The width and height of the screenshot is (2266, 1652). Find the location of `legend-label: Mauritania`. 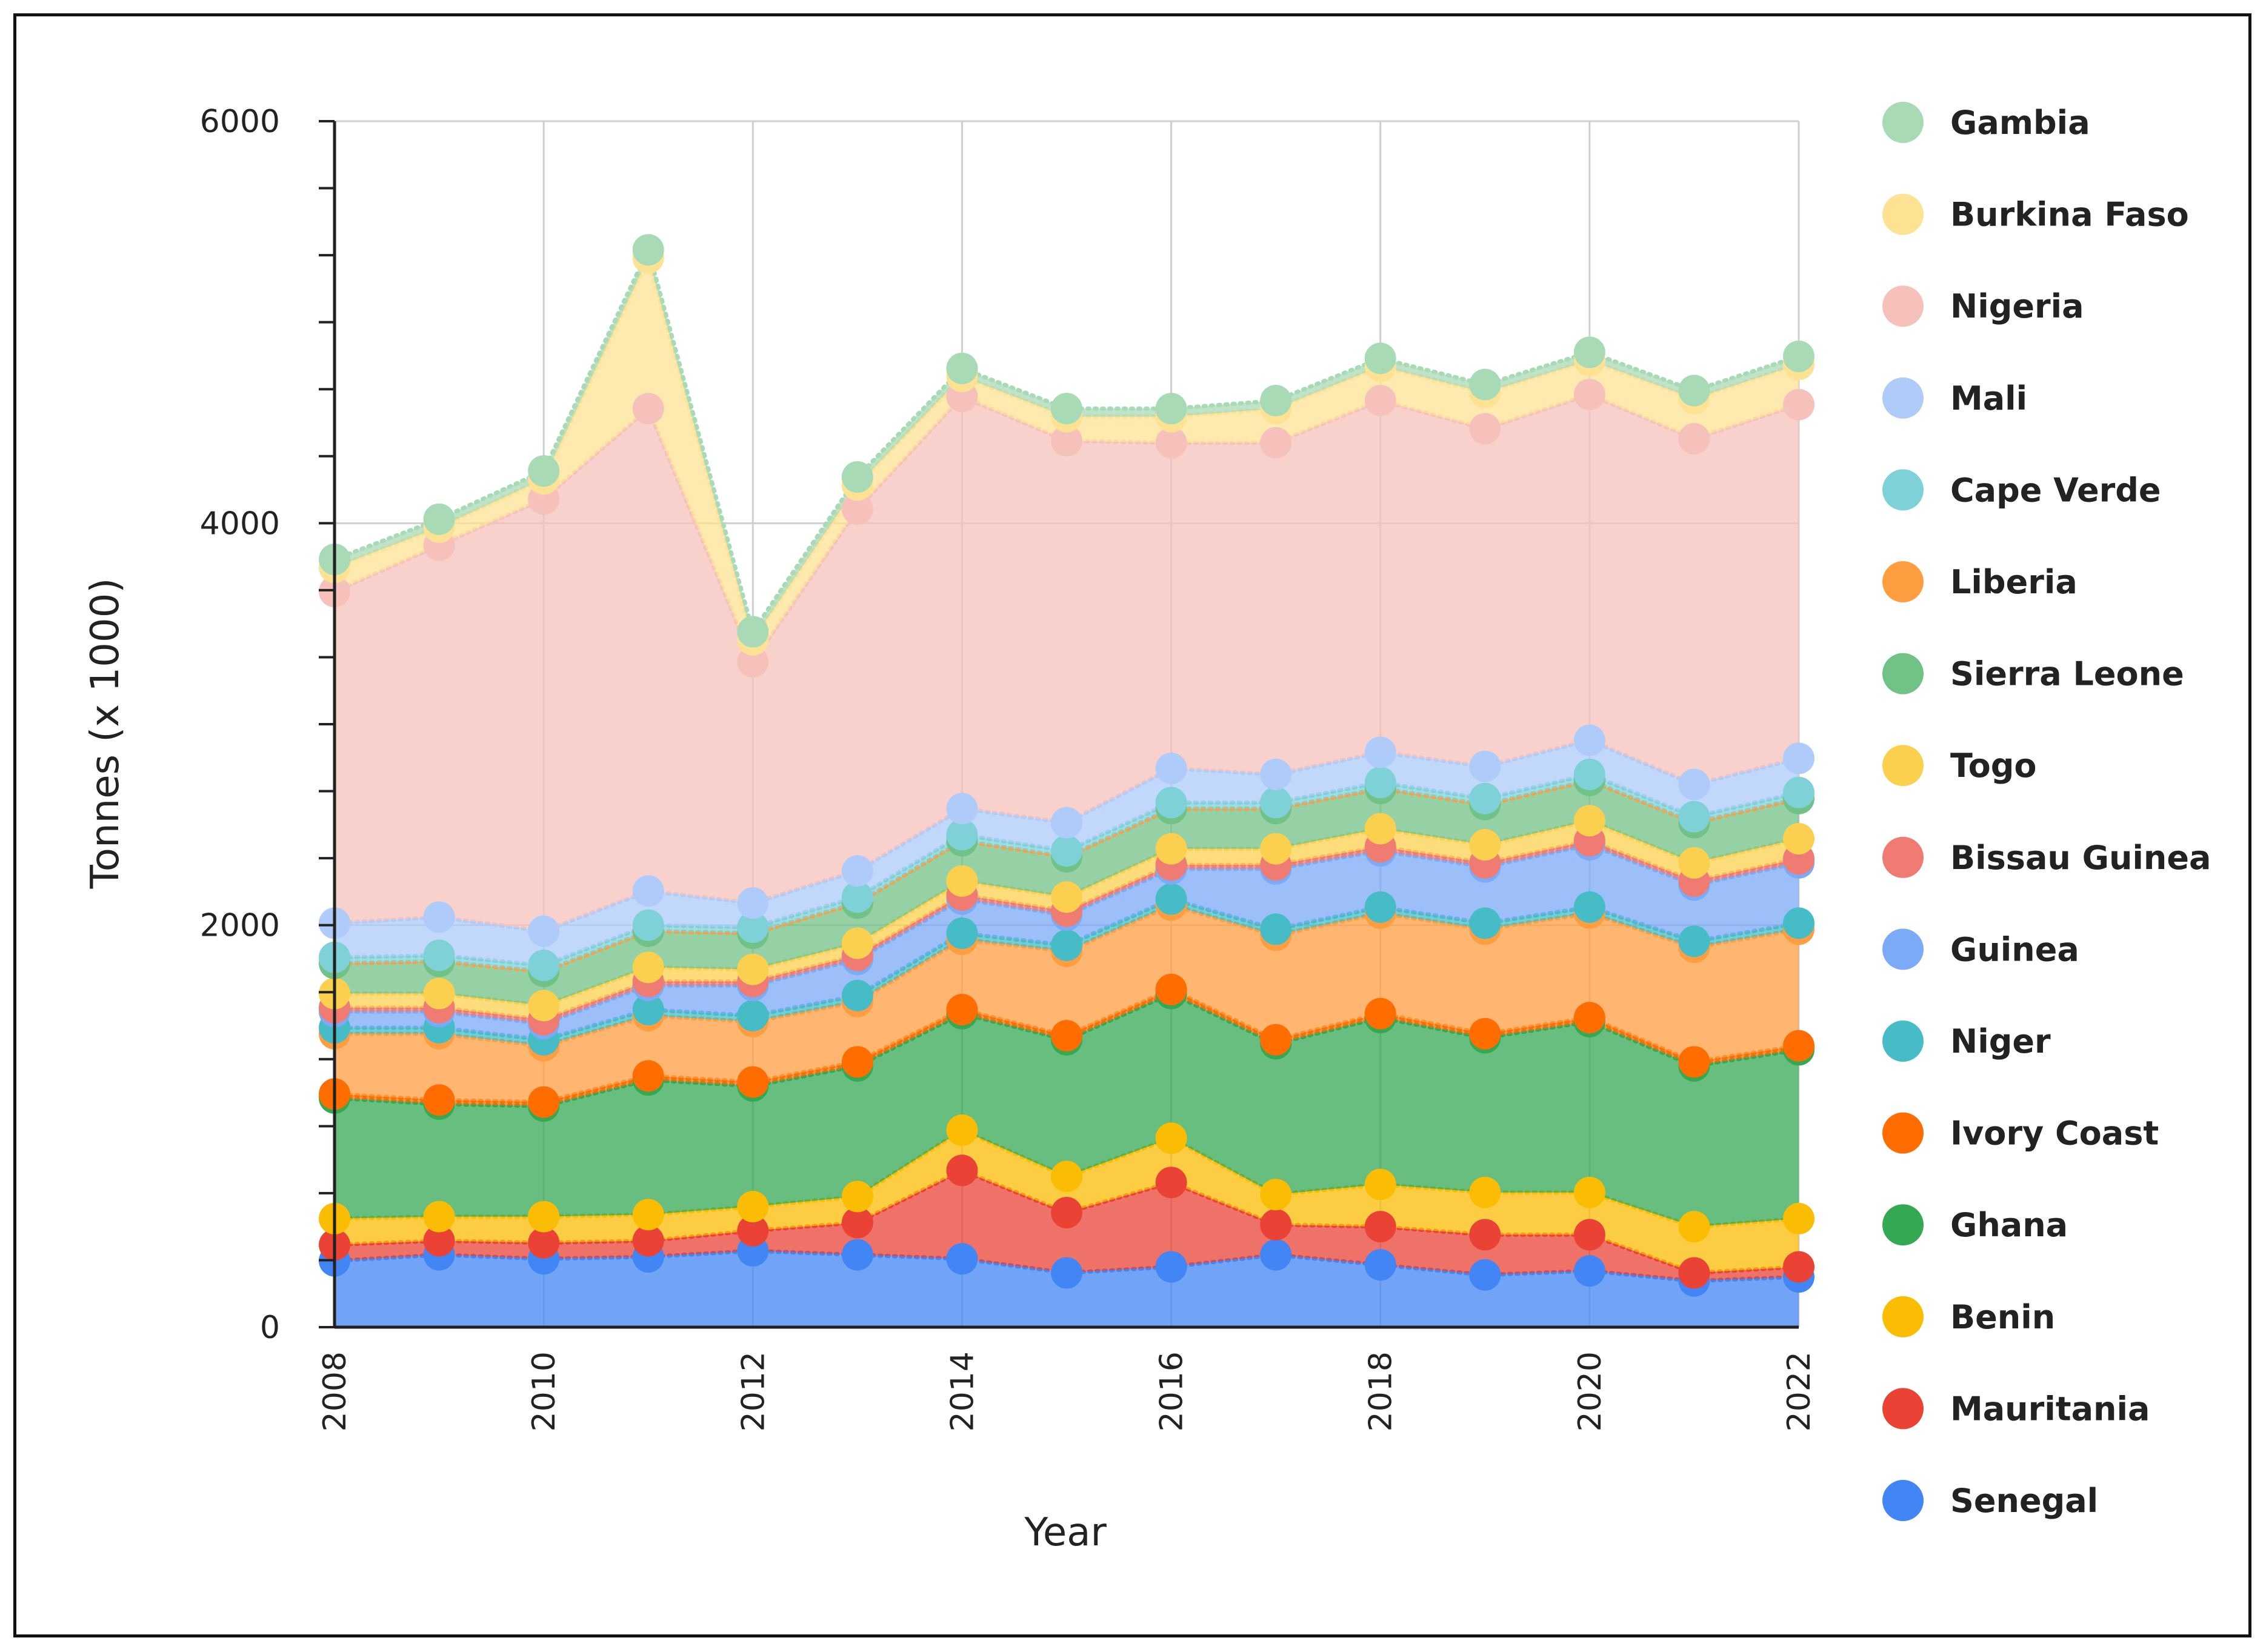

legend-label: Mauritania is located at coordinates (2050, 1409).